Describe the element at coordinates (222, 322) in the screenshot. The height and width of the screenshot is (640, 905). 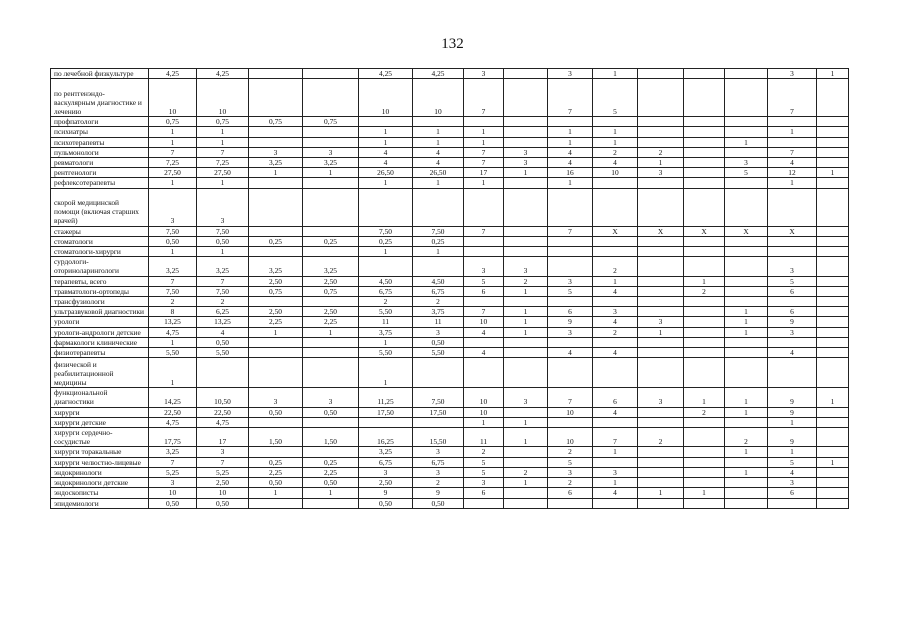
I see `table-cell: 13,25` at that location.